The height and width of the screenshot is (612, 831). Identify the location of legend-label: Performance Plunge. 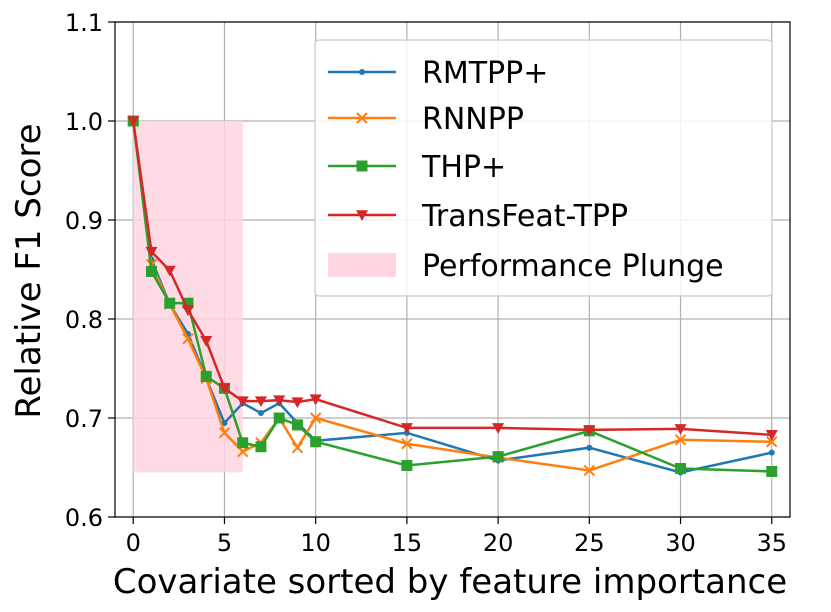
(573, 266).